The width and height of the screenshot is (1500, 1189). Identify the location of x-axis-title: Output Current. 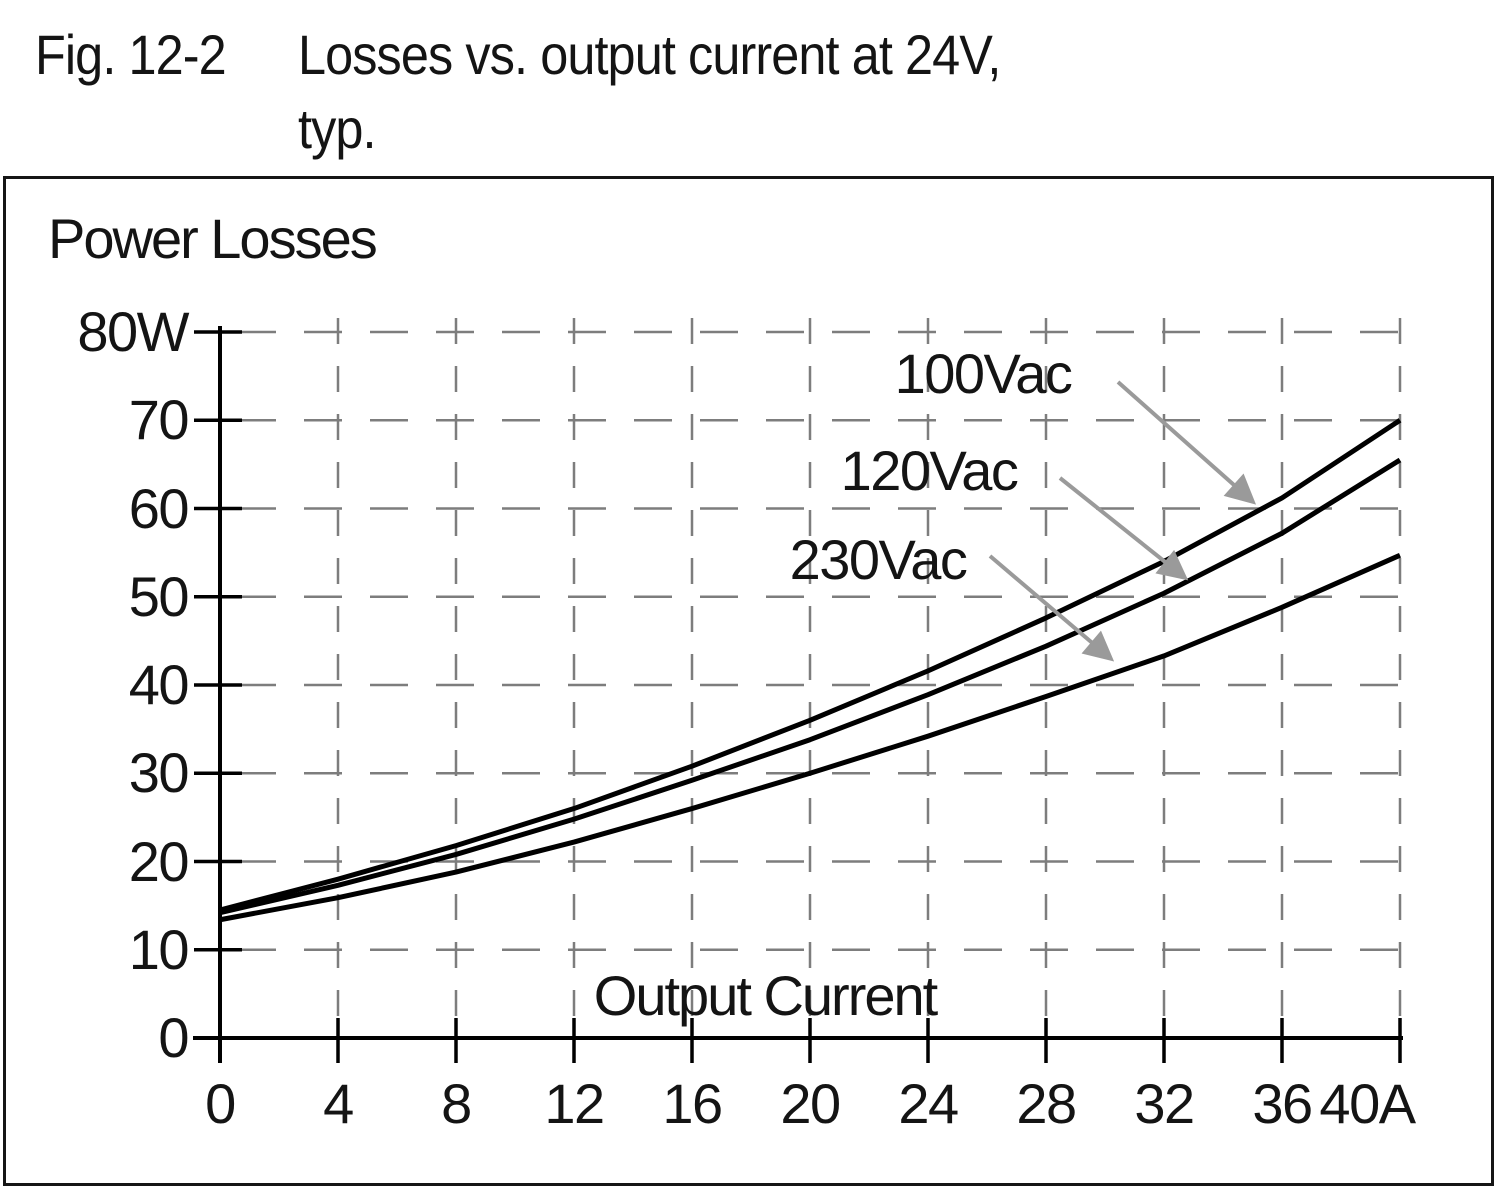
(765, 995).